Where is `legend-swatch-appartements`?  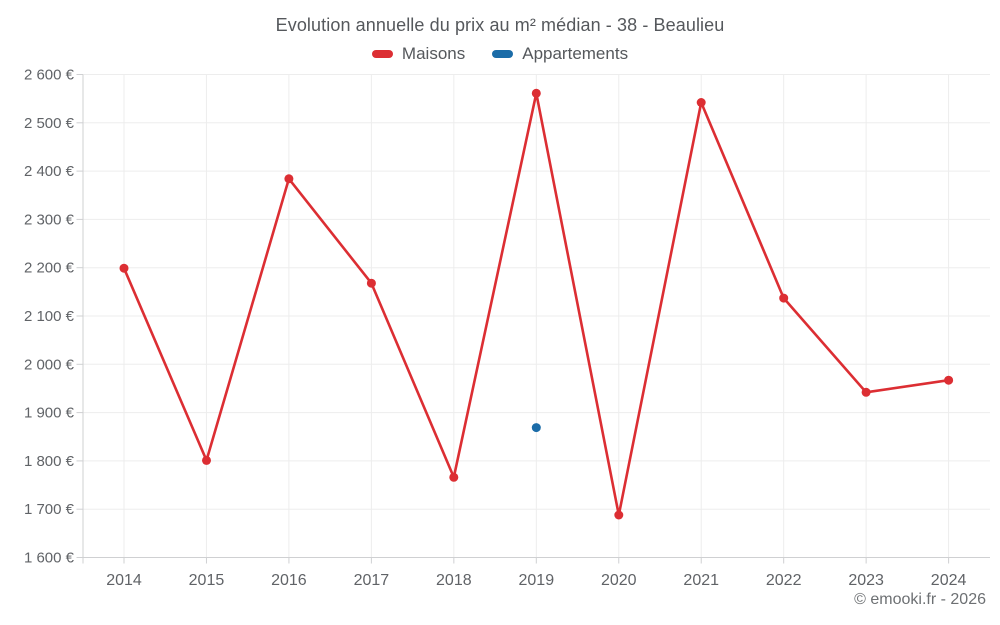
legend-swatch-appartements is located at coordinates (503, 54).